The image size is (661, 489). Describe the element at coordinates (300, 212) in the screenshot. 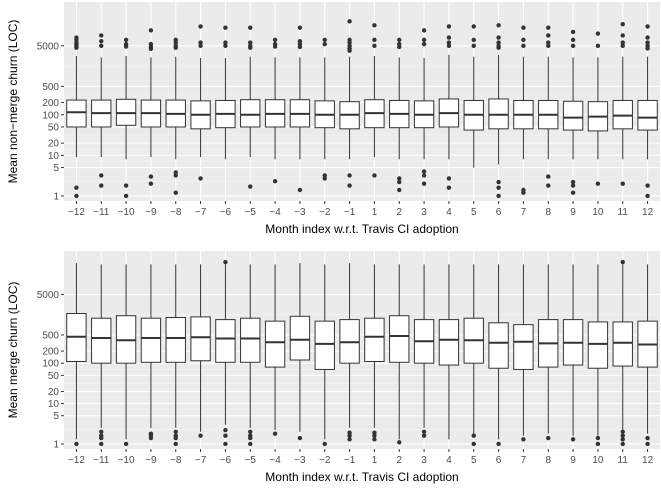

I see `x-tick-label: −3` at that location.